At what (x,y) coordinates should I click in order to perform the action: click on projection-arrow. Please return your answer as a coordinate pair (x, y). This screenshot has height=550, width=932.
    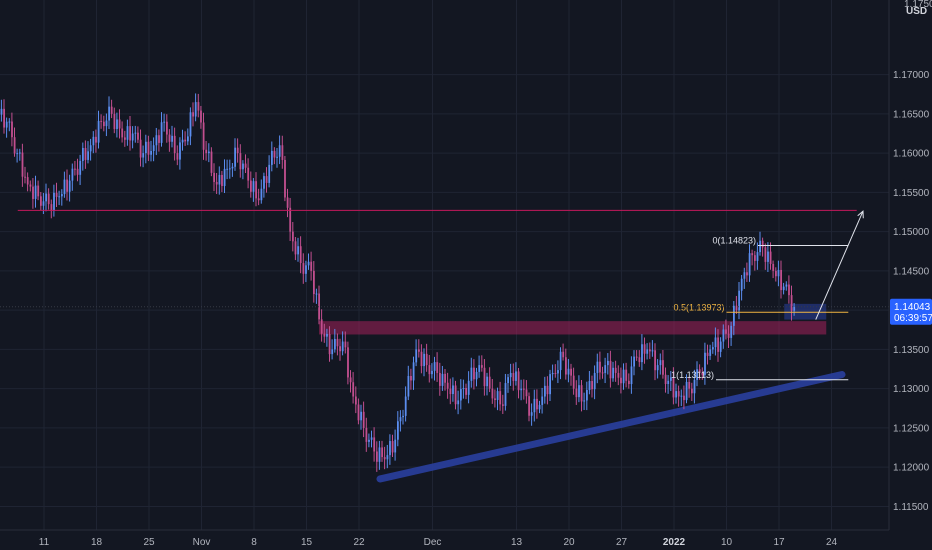
    Looking at the image, I should click on (839, 265).